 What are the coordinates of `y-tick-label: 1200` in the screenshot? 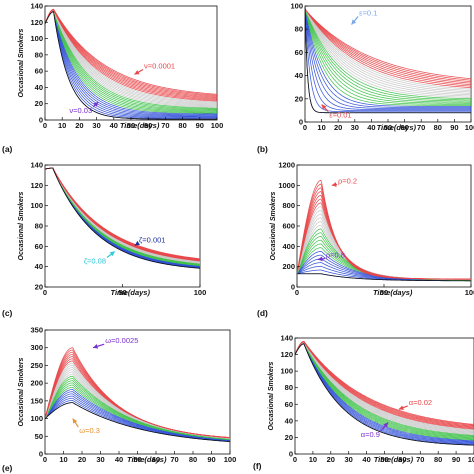 It's located at (286, 165).